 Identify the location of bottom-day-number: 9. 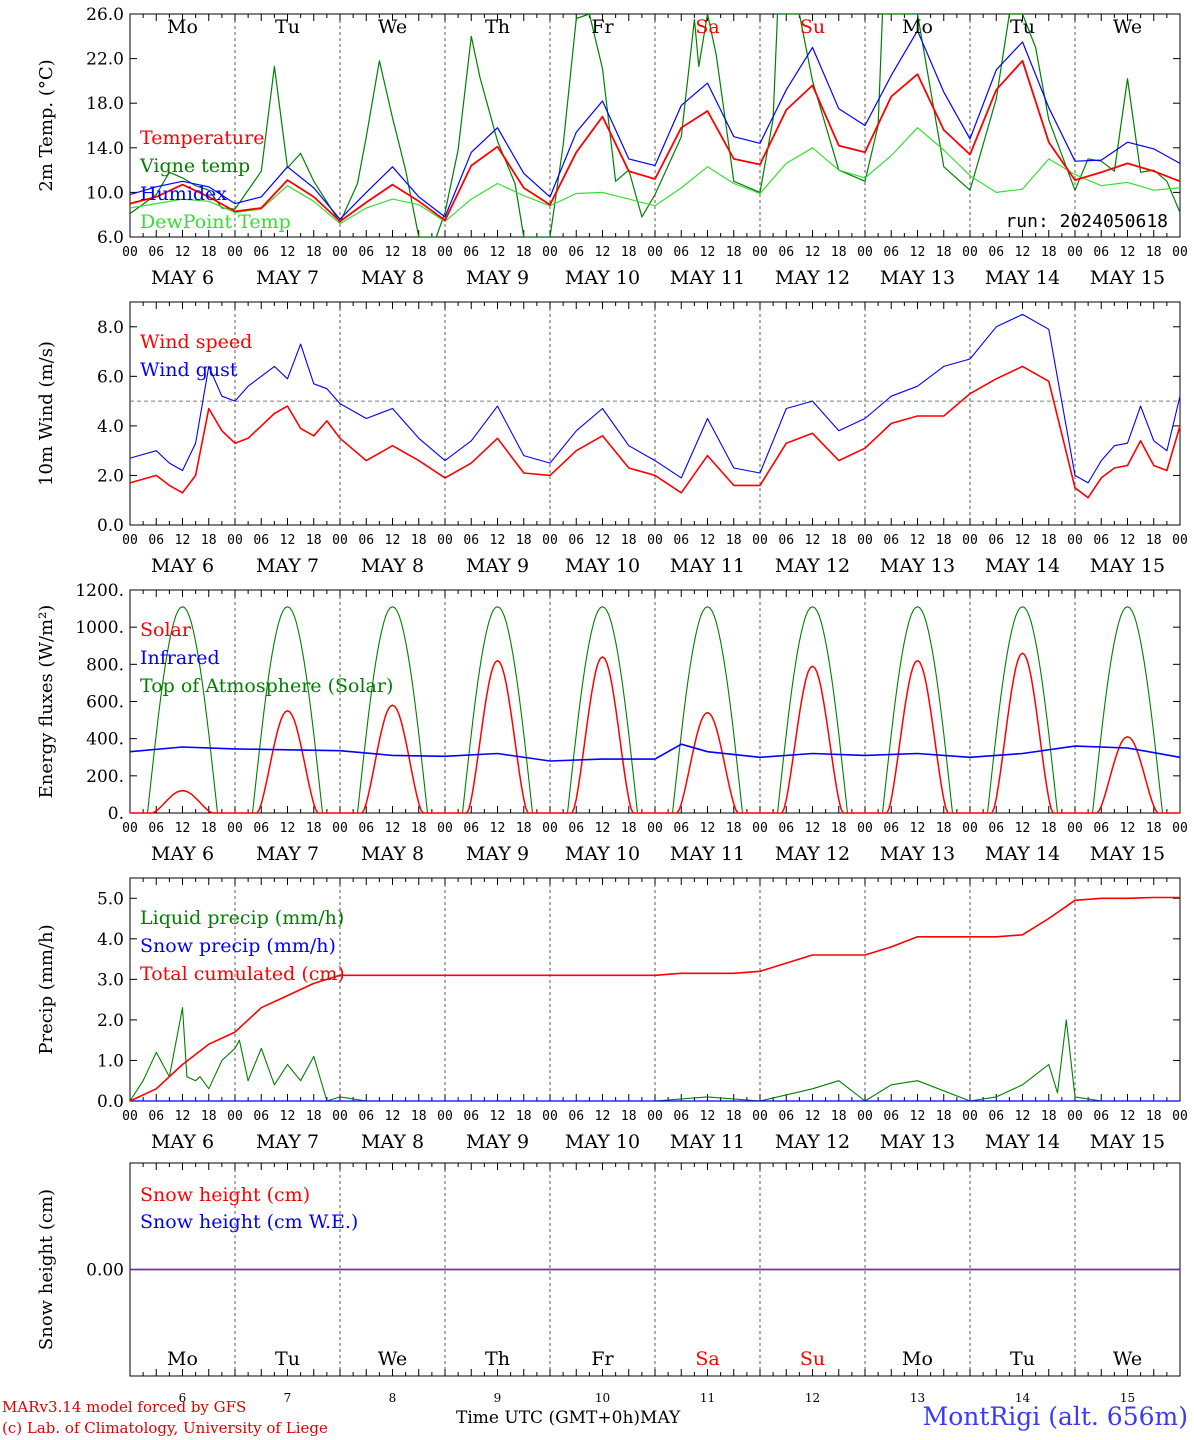
(498, 1398).